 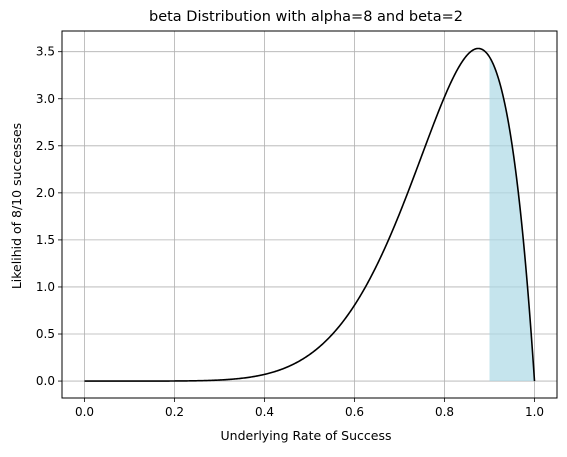 I want to click on x-tick-label: 0.8, so click(x=444, y=412).